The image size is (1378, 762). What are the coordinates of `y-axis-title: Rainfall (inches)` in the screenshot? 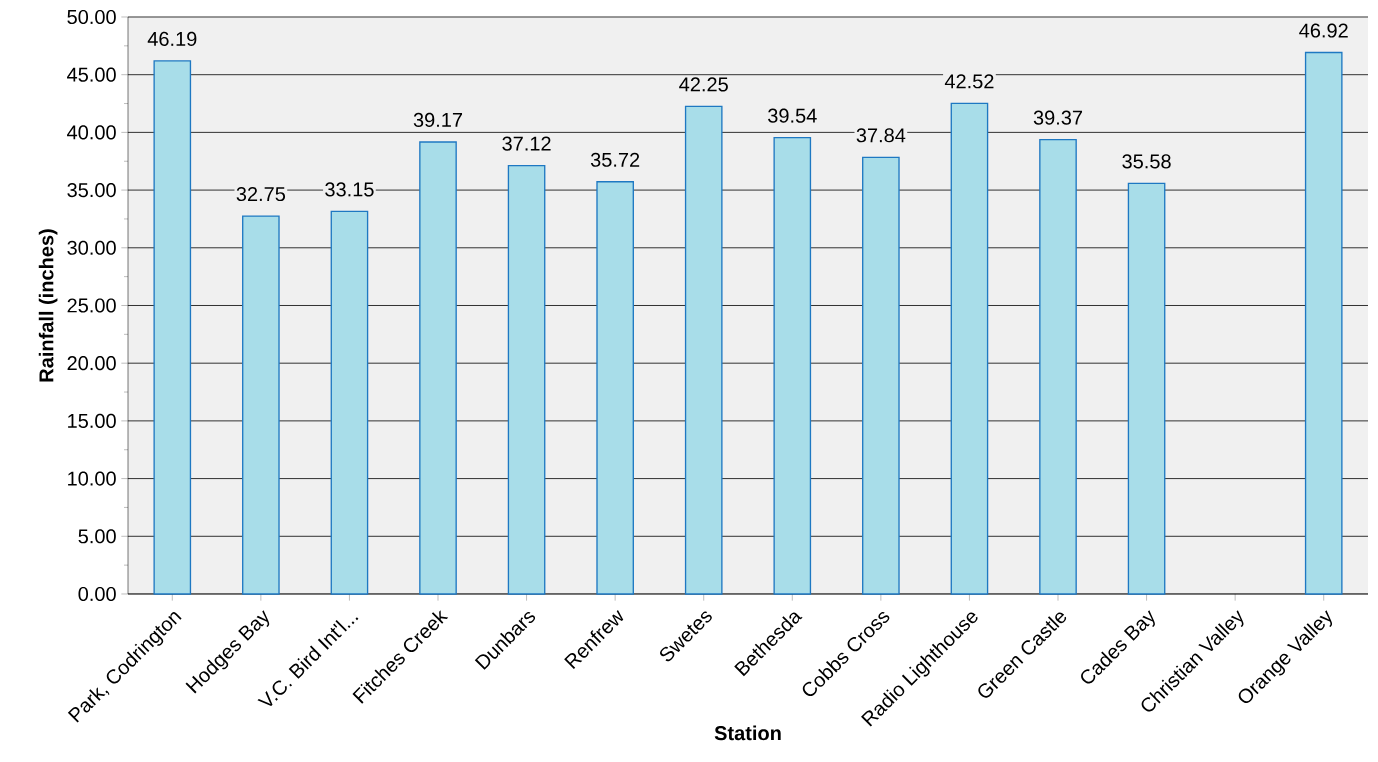 It's located at (48, 305).